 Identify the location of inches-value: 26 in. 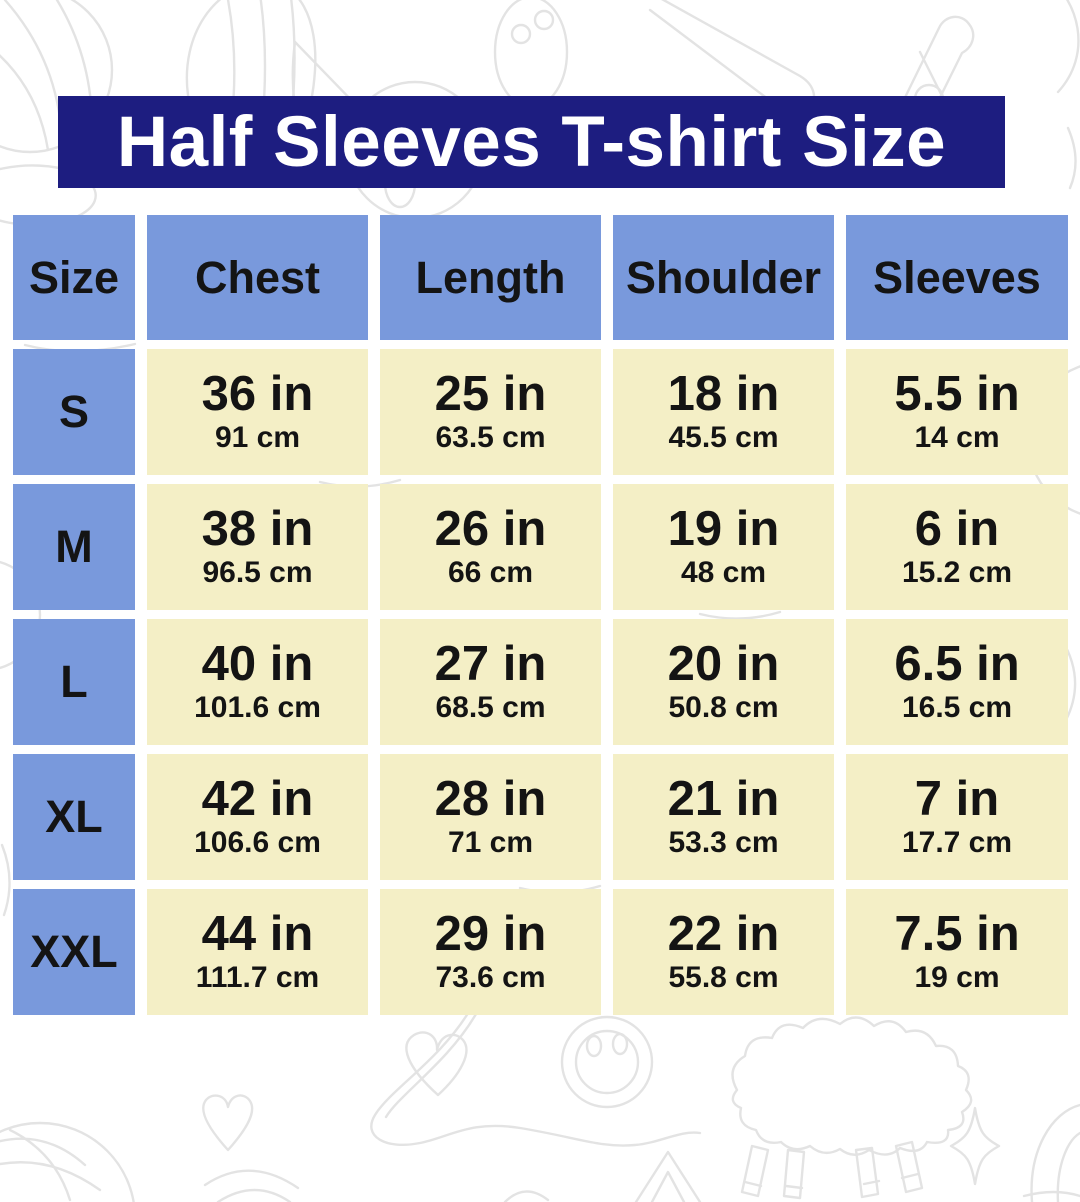
(490, 529).